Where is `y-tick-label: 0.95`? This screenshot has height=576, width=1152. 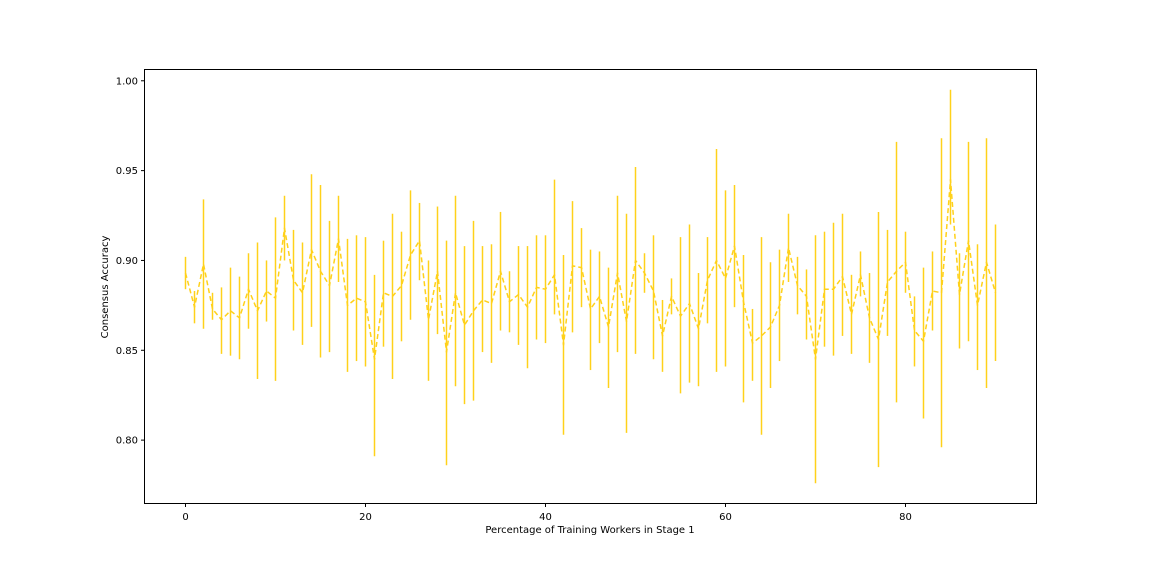
y-tick-label: 0.95 is located at coordinates (127, 171).